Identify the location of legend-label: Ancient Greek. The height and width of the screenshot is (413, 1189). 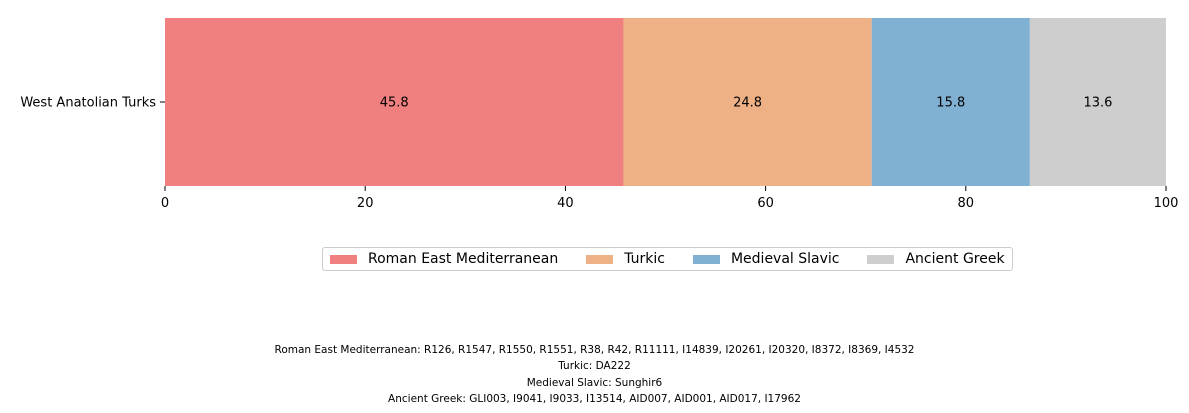
(955, 259).